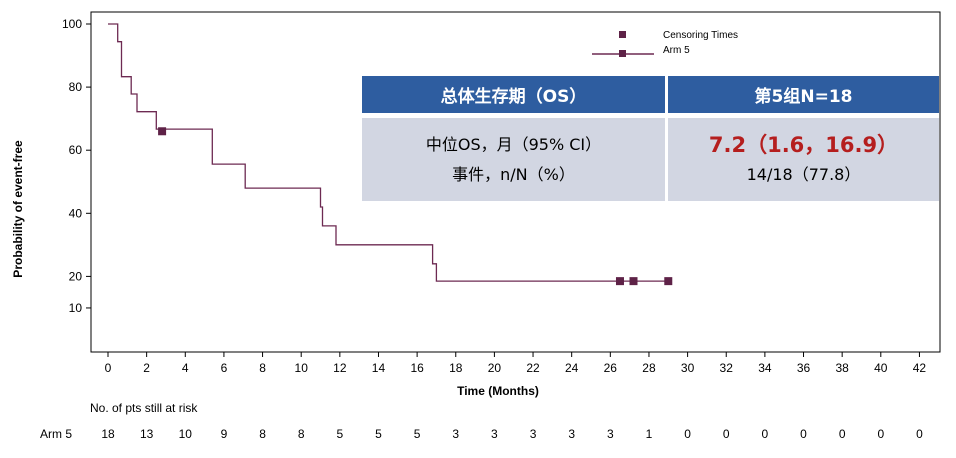 This screenshot has width=956, height=458. I want to click on x-tick-label: 16, so click(417, 368).